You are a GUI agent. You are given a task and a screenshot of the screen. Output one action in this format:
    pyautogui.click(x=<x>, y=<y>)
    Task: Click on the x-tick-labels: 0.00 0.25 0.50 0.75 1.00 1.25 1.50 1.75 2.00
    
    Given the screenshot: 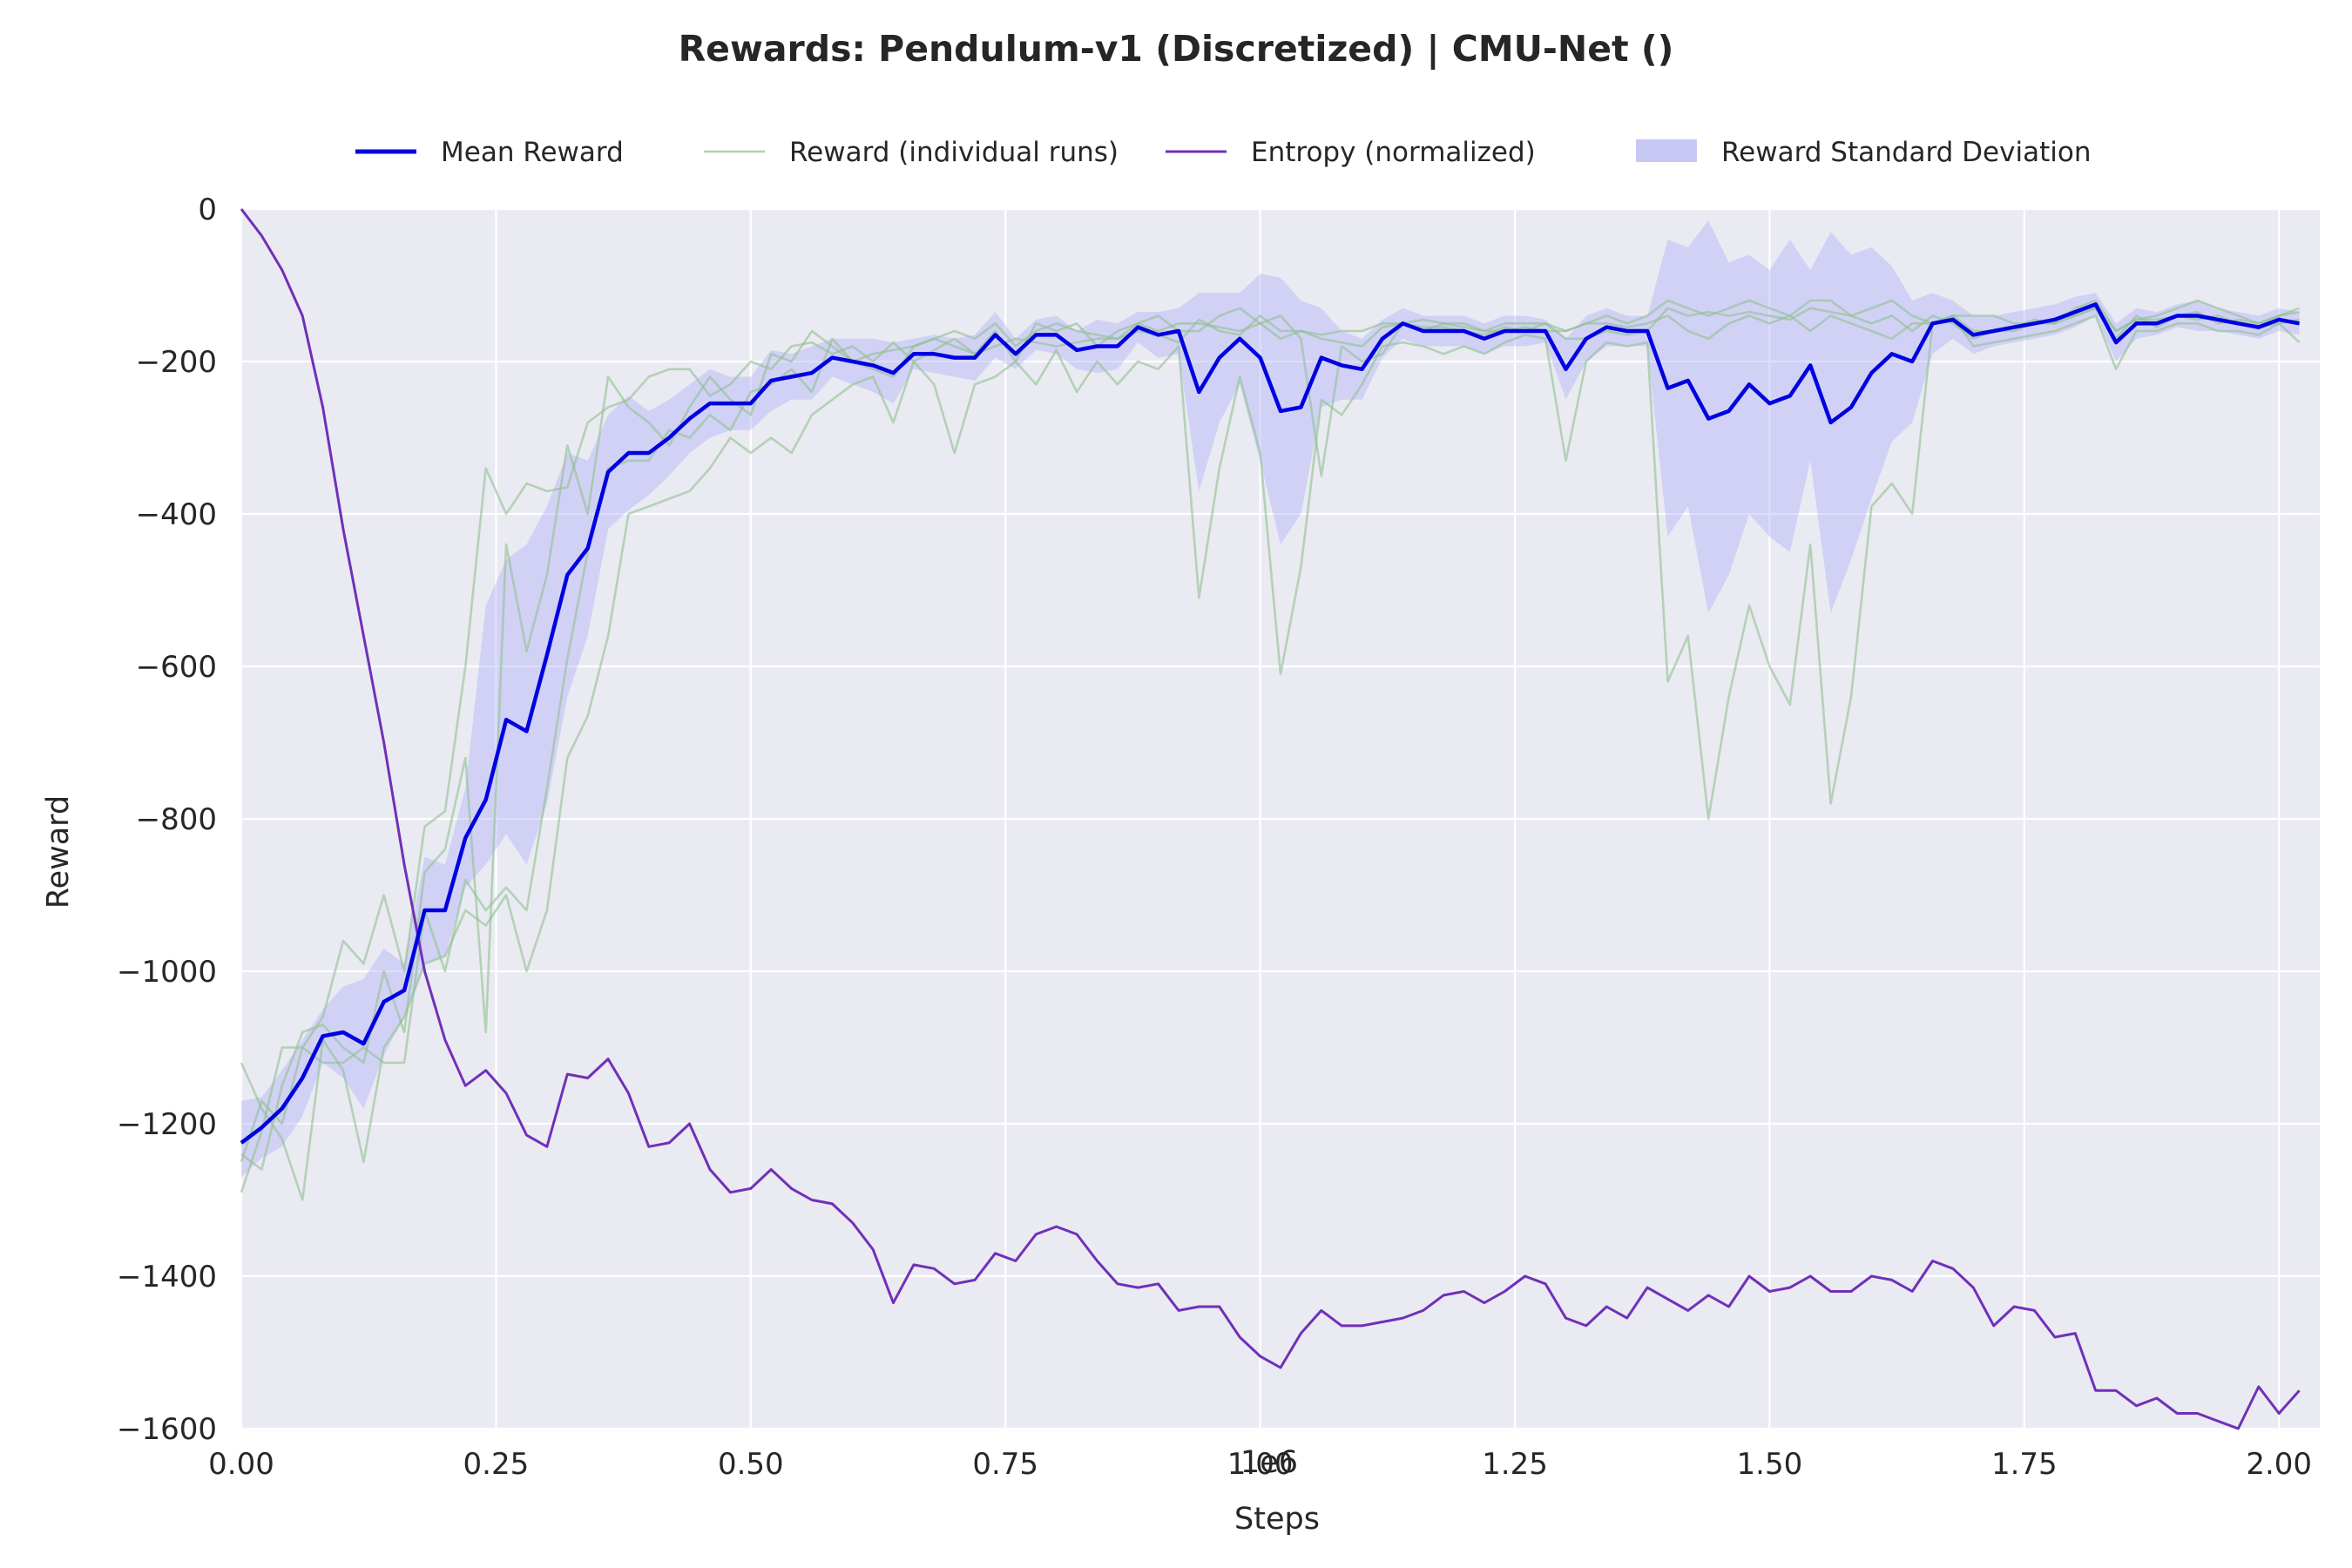 What is the action you would take?
    pyautogui.click(x=1260, y=1464)
    